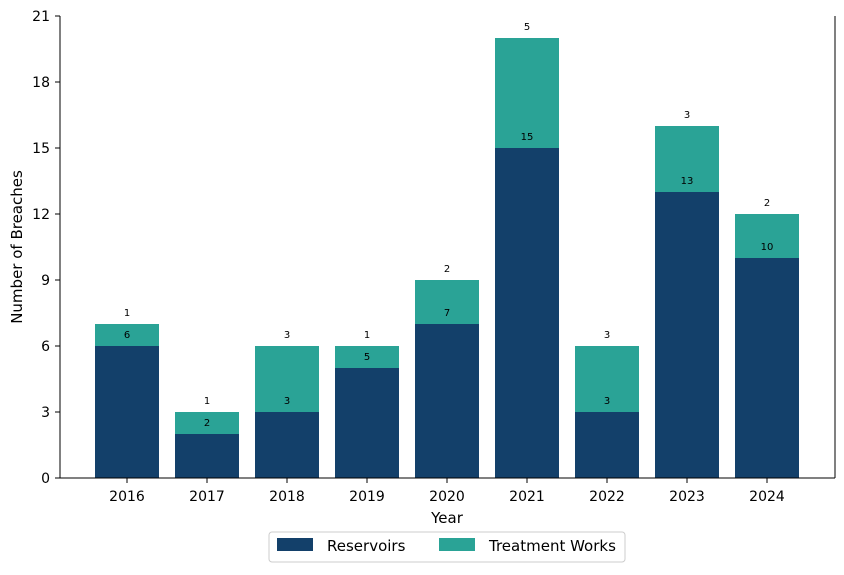 Image resolution: width=844 pixels, height=575 pixels. I want to click on x-axis-title: Year, so click(447, 518).